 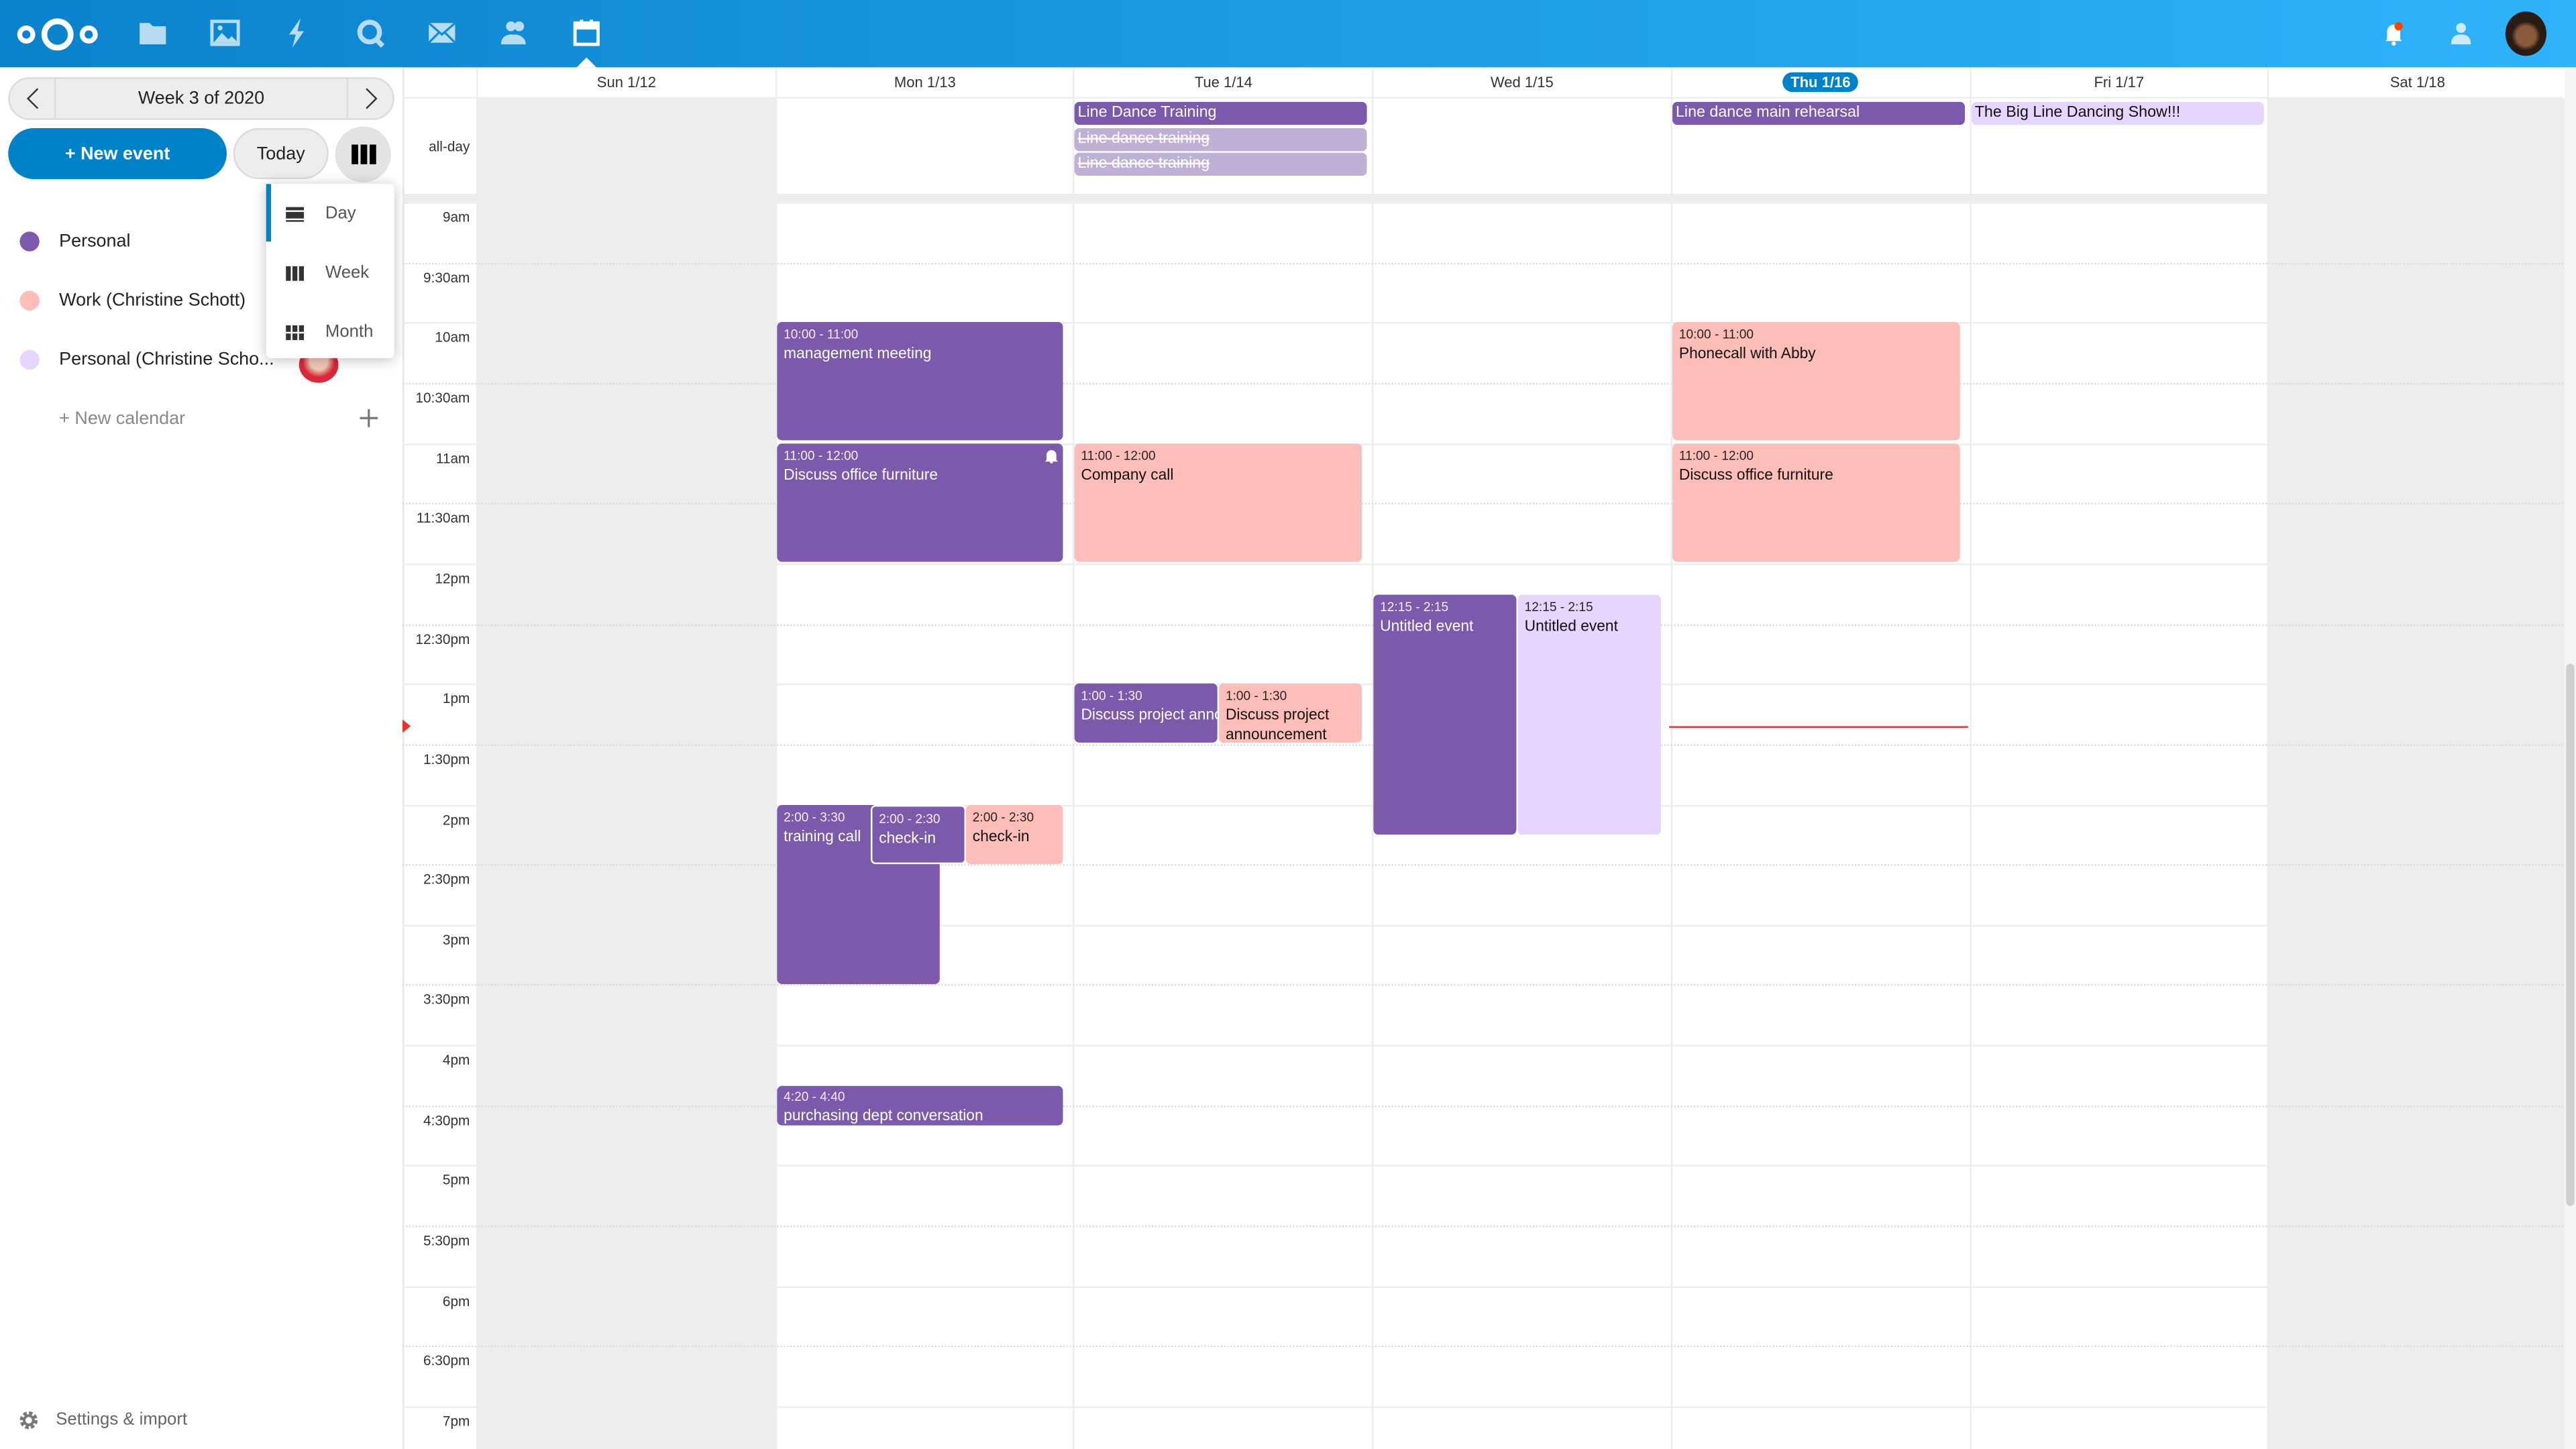 I want to click on new-calendar-label: + New calendar, so click(x=122, y=419).